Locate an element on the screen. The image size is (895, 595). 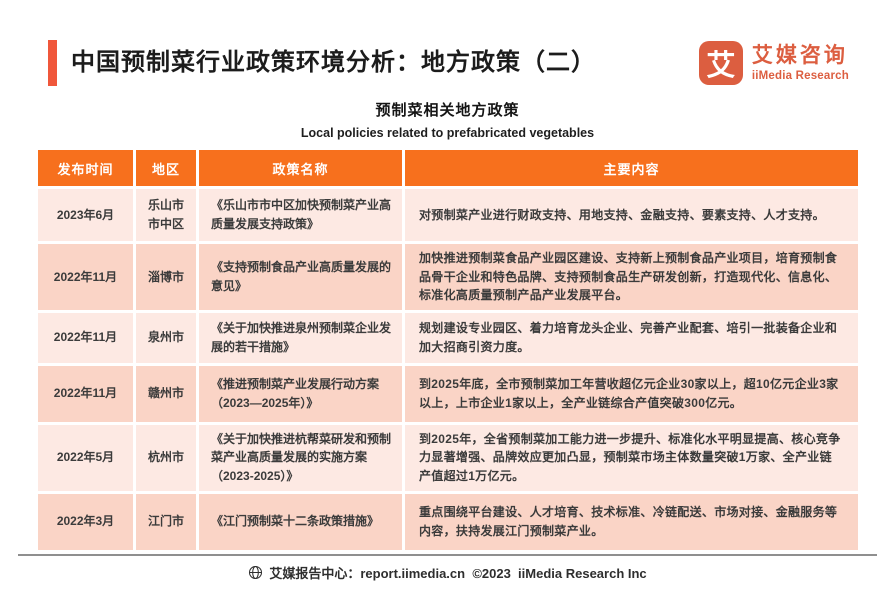
cell-region: 泉州市 is located at coordinates (166, 337).